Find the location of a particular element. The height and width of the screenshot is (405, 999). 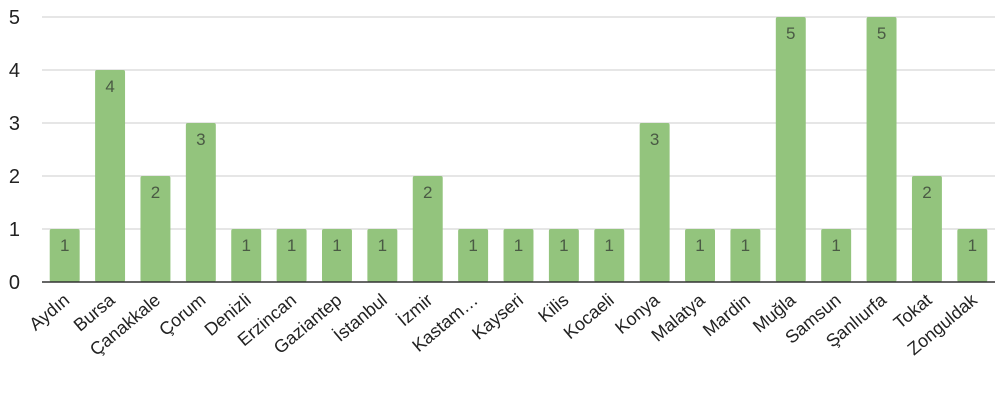

y-axis: 0 1 2 3 4 5 is located at coordinates (14, 150).